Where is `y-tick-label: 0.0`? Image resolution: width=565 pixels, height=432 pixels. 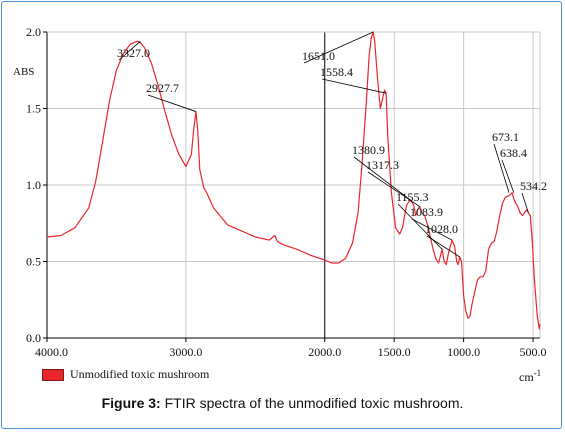 y-tick-label: 0.0 is located at coordinates (33, 338).